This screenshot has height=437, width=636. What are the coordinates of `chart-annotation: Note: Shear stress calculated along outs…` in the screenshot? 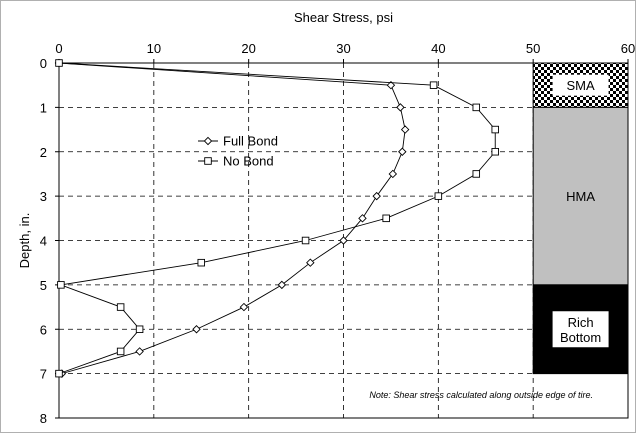 It's located at (481, 395).